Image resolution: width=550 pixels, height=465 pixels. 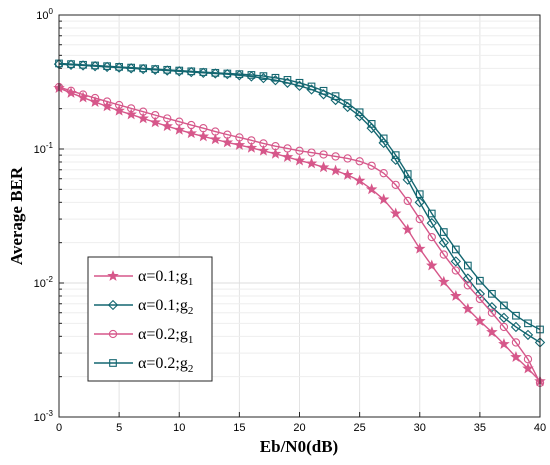 What do you see at coordinates (44, 14) in the screenshot?
I see `y-tick-label: 100` at bounding box center [44, 14].